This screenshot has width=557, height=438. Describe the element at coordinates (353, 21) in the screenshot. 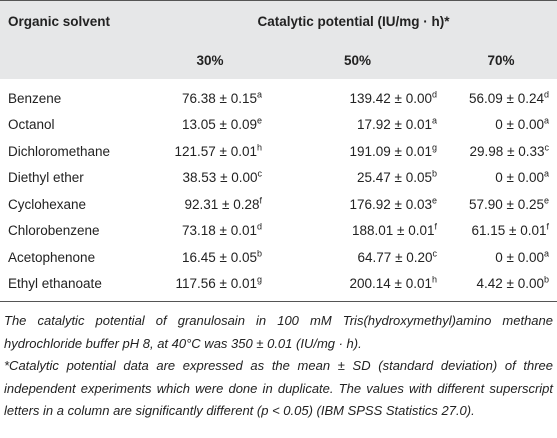

I see `group-header: Catalytic potential (IU/mg · h)*` at that location.